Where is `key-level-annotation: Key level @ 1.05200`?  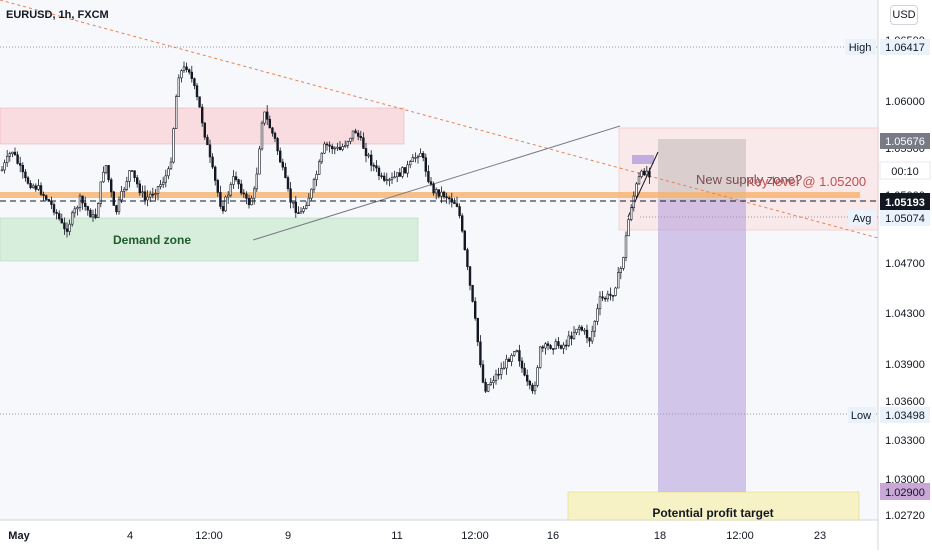
key-level-annotation: Key level @ 1.05200 is located at coordinates (806, 181).